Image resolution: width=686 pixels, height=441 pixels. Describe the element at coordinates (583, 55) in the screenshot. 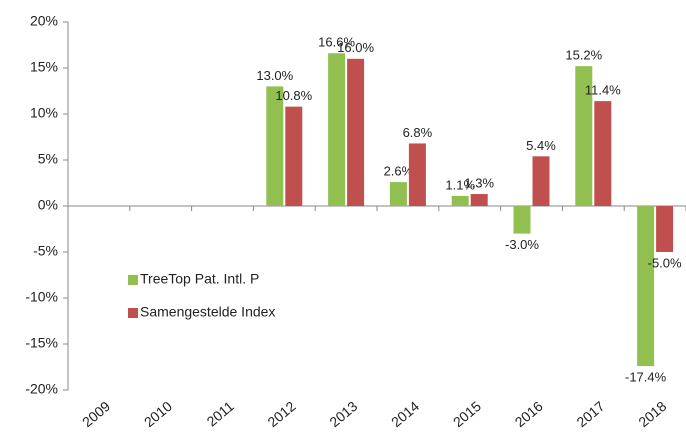

I see `value-label: 15.2%` at that location.